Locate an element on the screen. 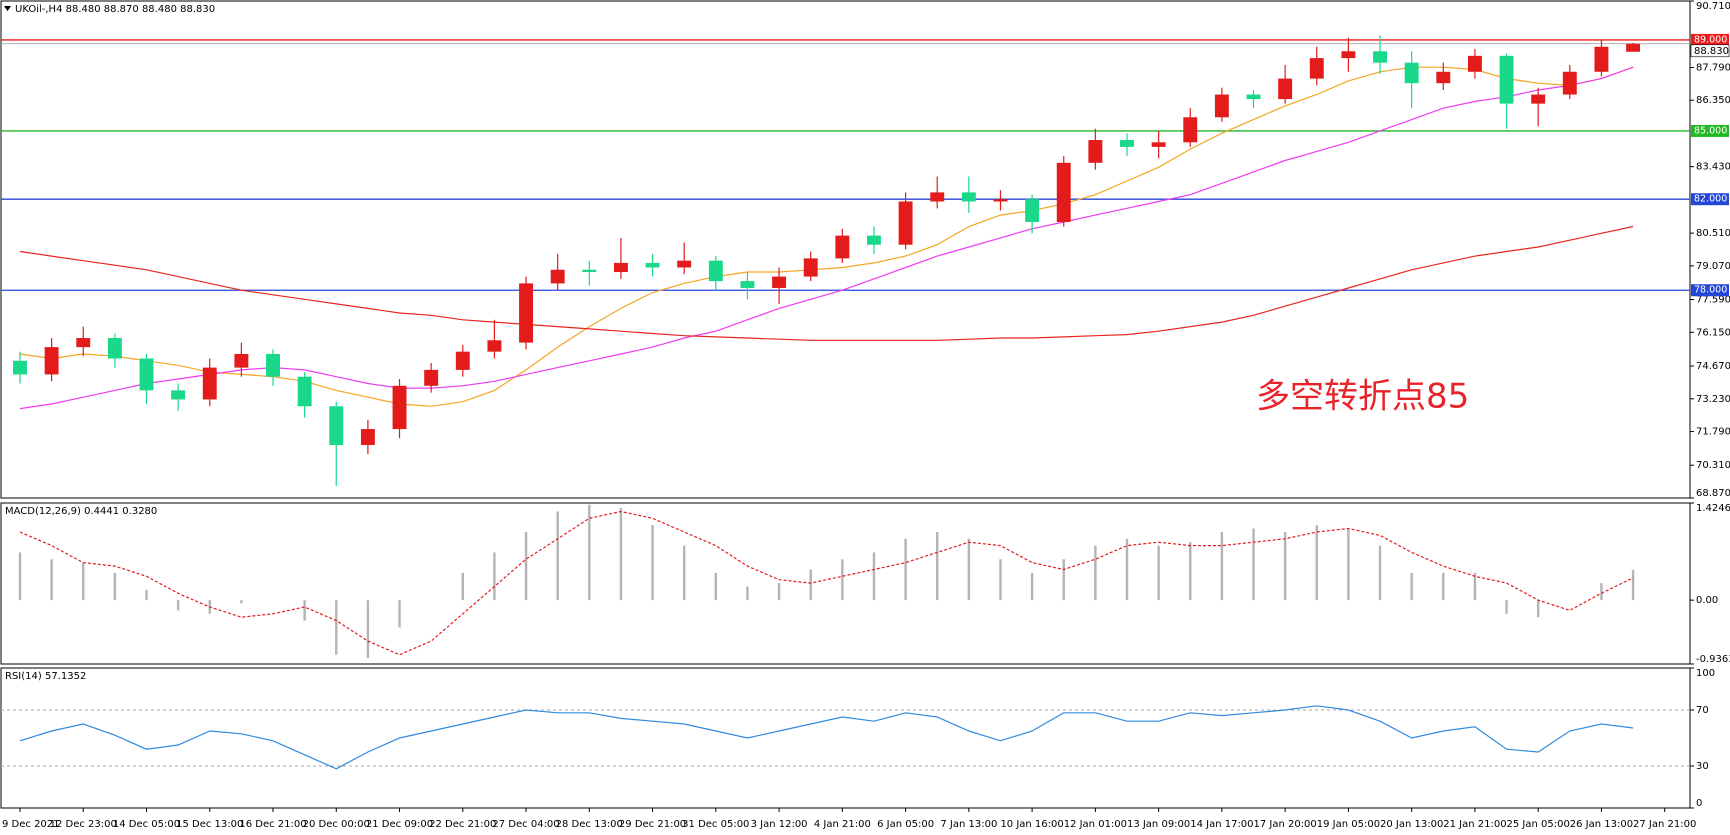  y-tick-label: 100 is located at coordinates (1705, 673).